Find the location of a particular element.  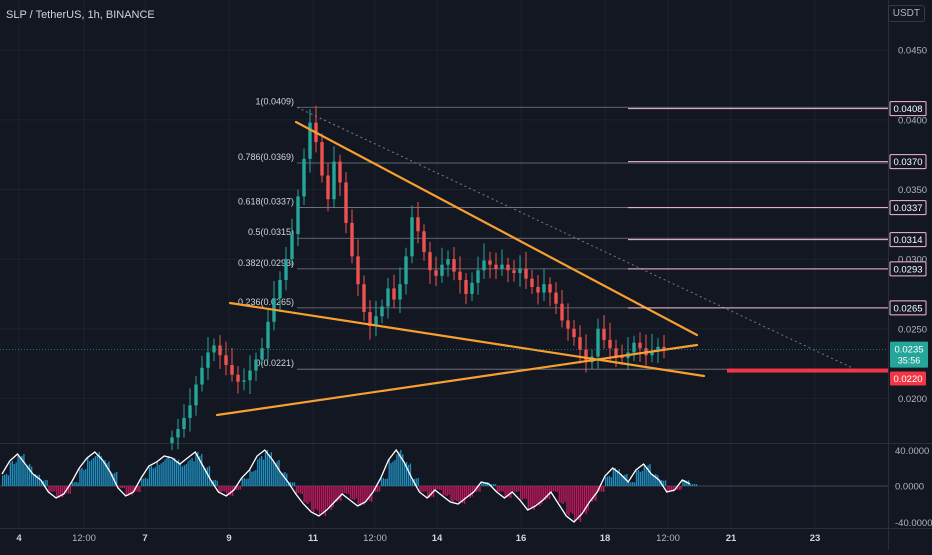

low-level-bar is located at coordinates (807, 370).